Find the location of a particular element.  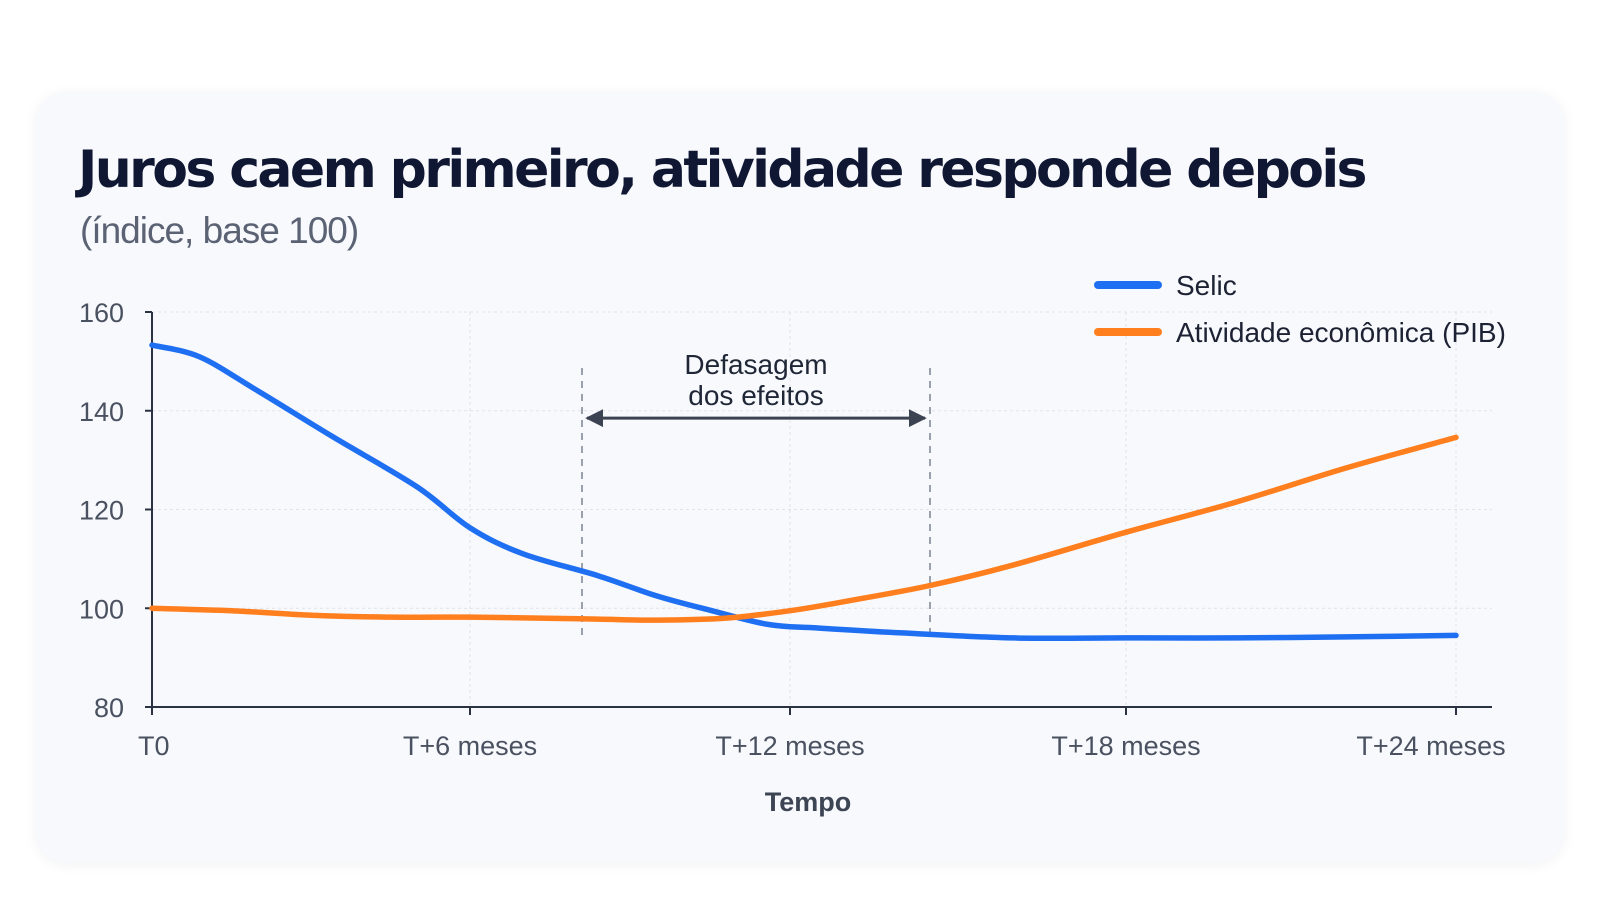

y-tick-label: 100 is located at coordinates (101, 609).